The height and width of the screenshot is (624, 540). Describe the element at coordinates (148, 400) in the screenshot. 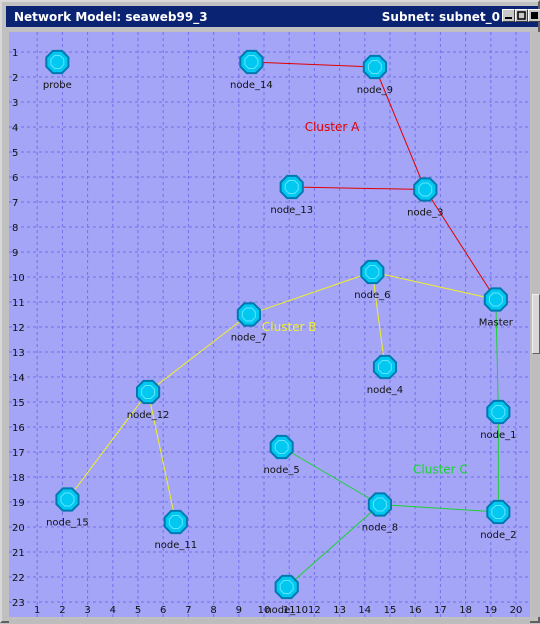

I see `node-node_12: node_12` at that location.